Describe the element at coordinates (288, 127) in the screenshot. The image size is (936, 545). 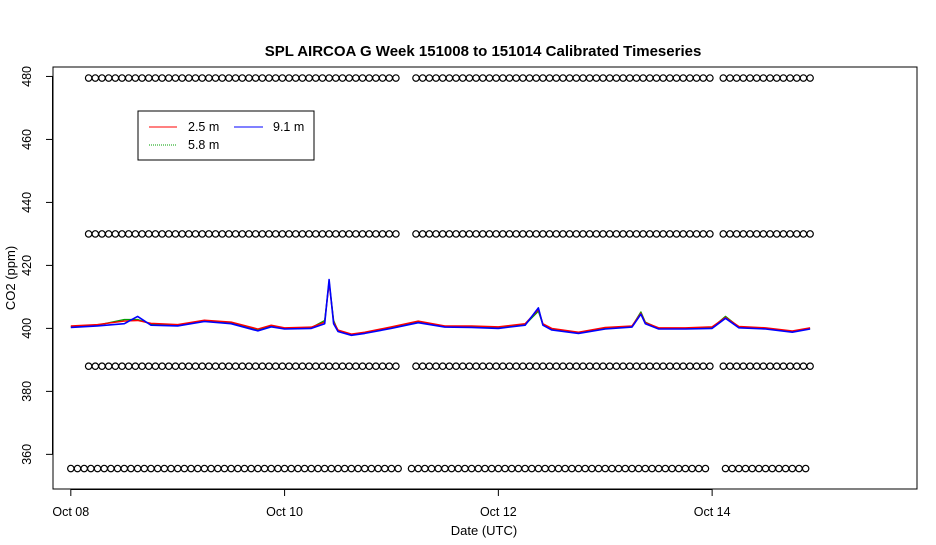
I see `legend-label-9-1m: 9.1 m` at that location.